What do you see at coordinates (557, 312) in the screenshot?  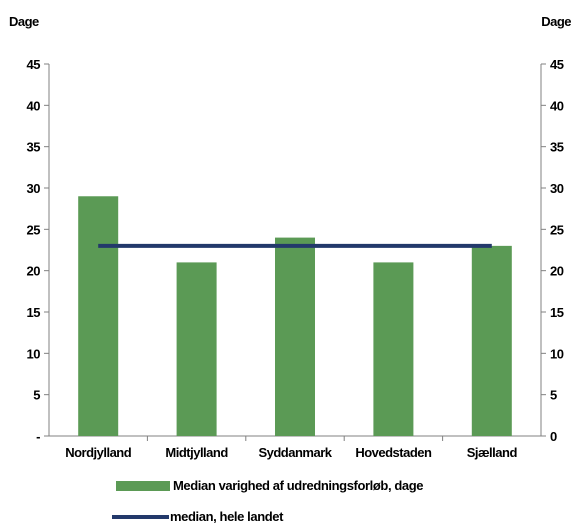 I see `right-y-tick-label: 15` at bounding box center [557, 312].